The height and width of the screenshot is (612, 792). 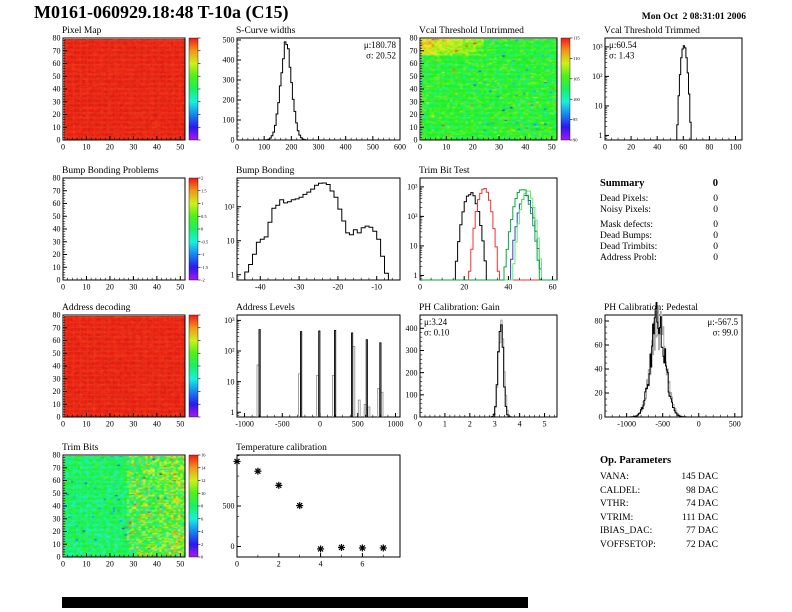 I want to click on trim-bit-test-svg: 0 20 40 60 1 10 10² 10³, so click(x=482, y=234).